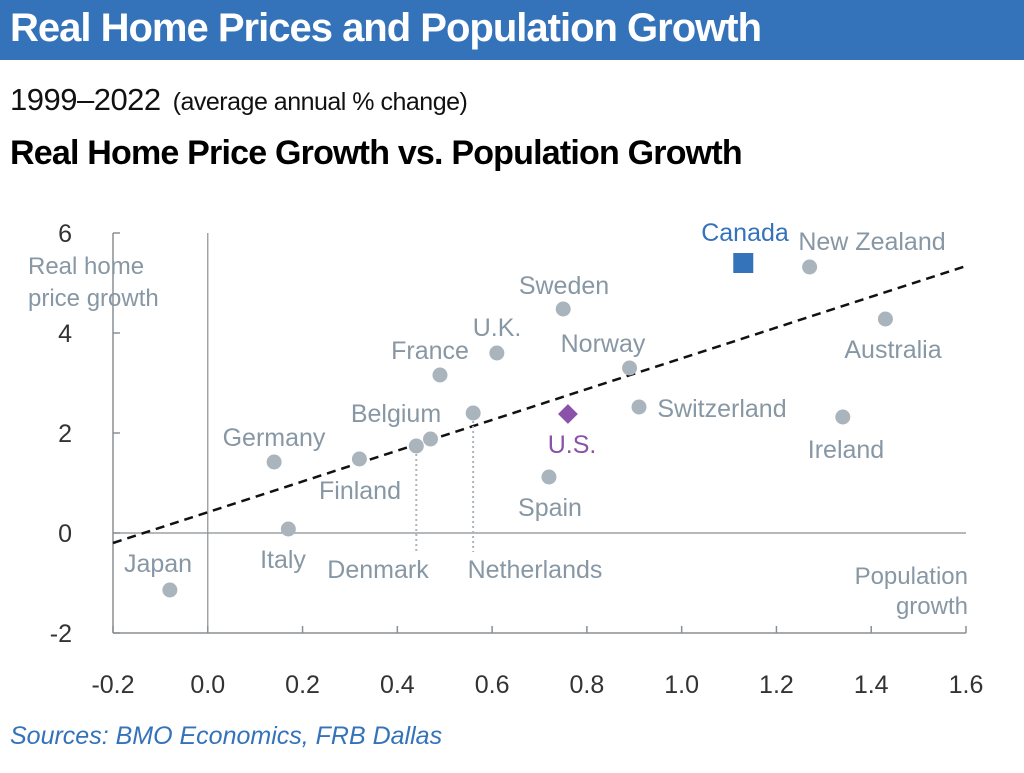 This screenshot has height=773, width=1024. Describe the element at coordinates (871, 242) in the screenshot. I see `label-new-zealand: New Zealand` at that location.